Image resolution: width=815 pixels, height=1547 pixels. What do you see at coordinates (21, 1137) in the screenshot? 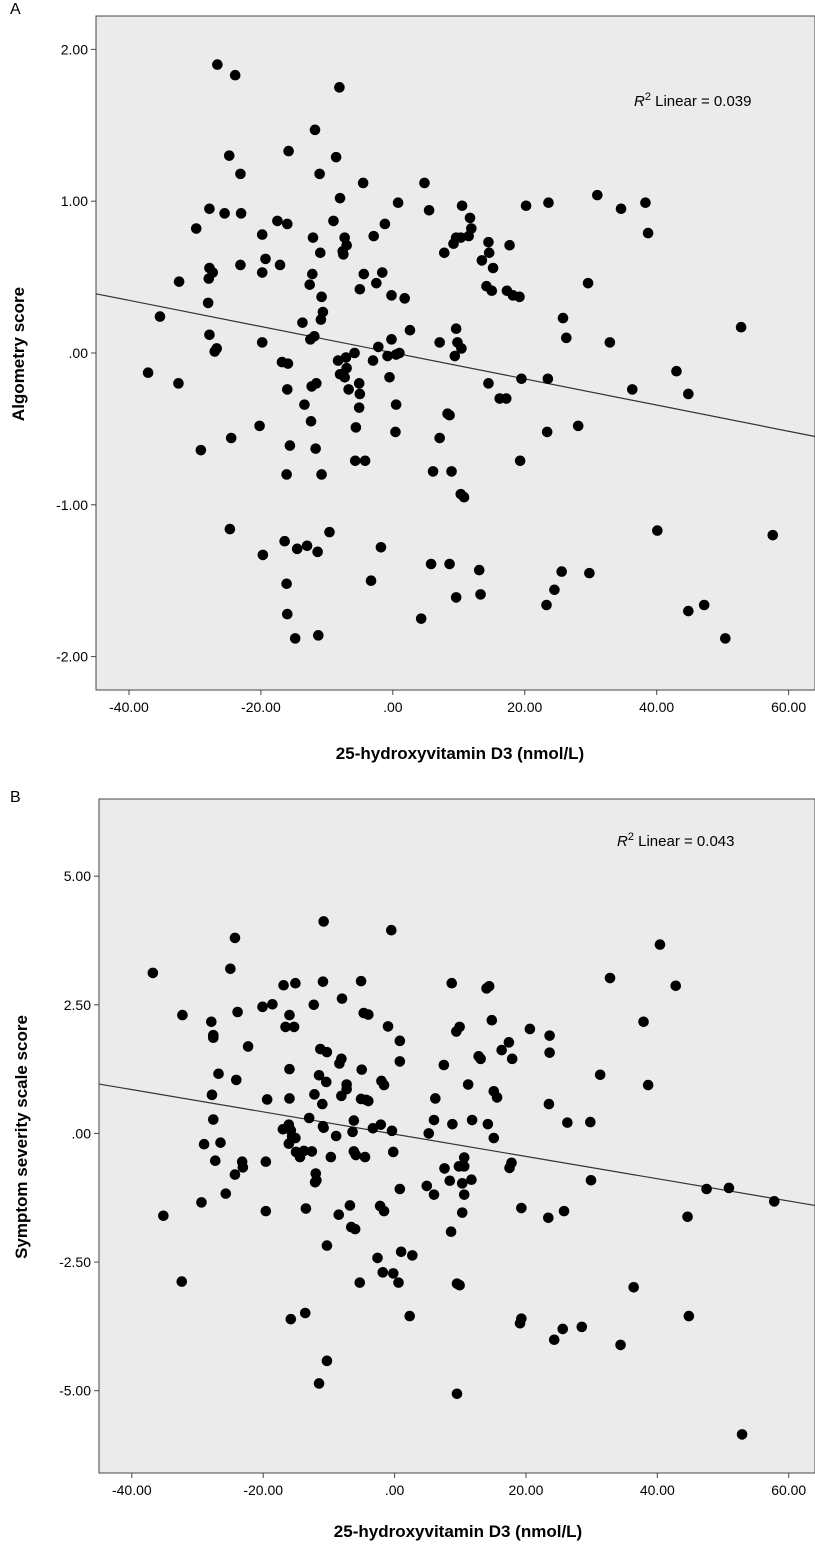
I see `panel-b-y-axis-title: Symptom severity scale score` at bounding box center [21, 1137].